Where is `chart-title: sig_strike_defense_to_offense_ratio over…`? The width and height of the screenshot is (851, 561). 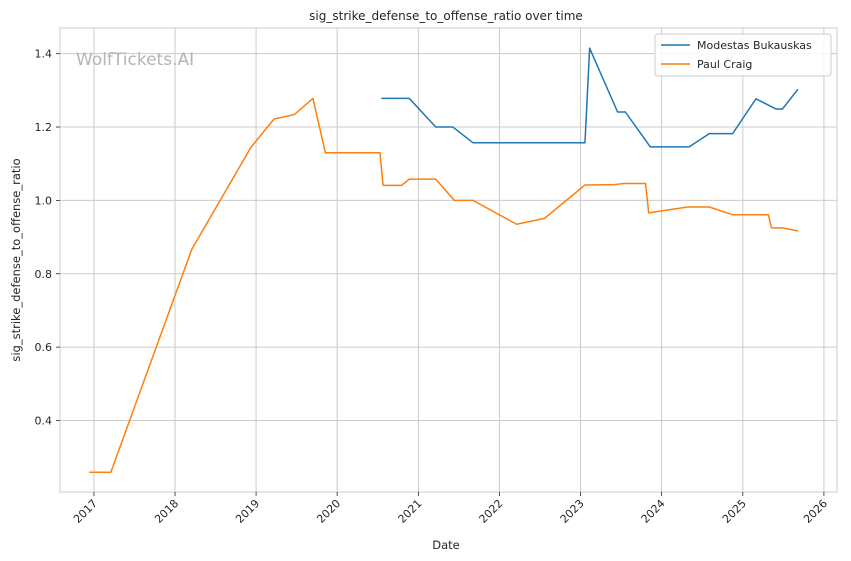 chart-title: sig_strike_defense_to_offense_ratio over… is located at coordinates (446, 16).